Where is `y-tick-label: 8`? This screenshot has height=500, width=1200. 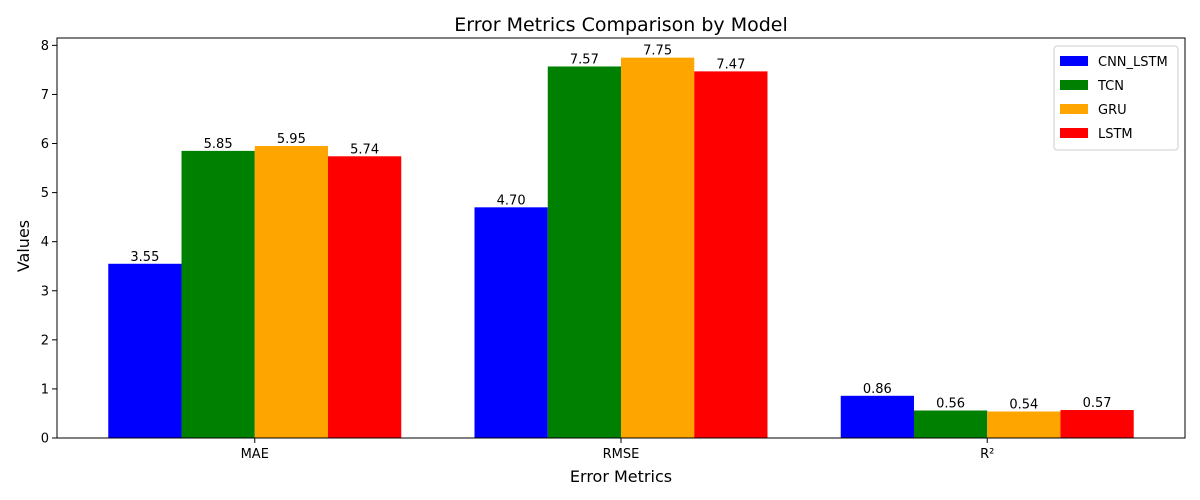
y-tick-label: 8 is located at coordinates (45, 46).